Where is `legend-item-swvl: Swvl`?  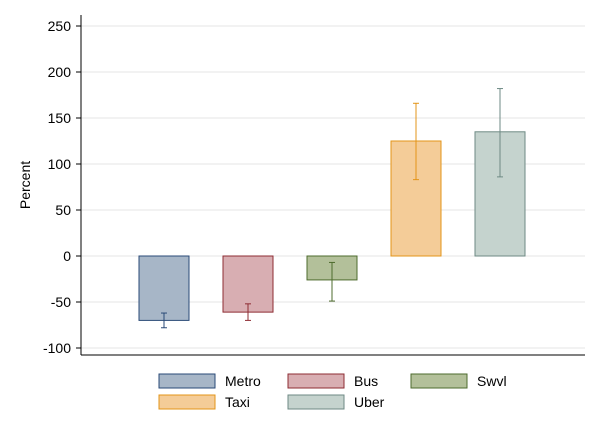
legend-item-swvl: Swvl is located at coordinates (458, 381).